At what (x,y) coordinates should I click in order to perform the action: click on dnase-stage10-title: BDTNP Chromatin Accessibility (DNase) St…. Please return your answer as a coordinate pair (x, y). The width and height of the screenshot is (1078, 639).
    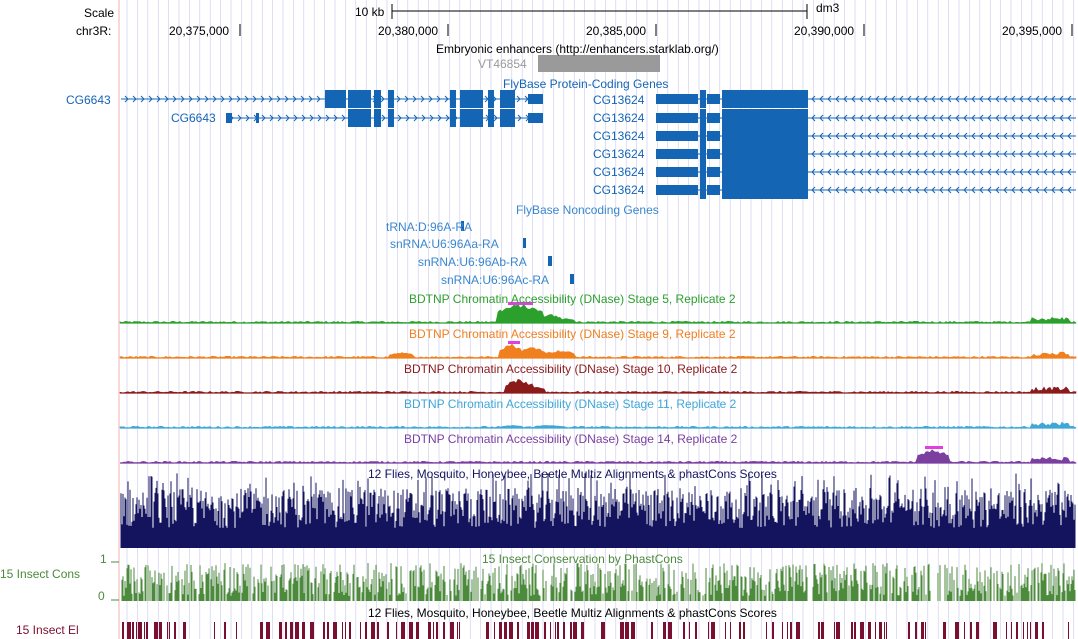
    Looking at the image, I should click on (571, 369).